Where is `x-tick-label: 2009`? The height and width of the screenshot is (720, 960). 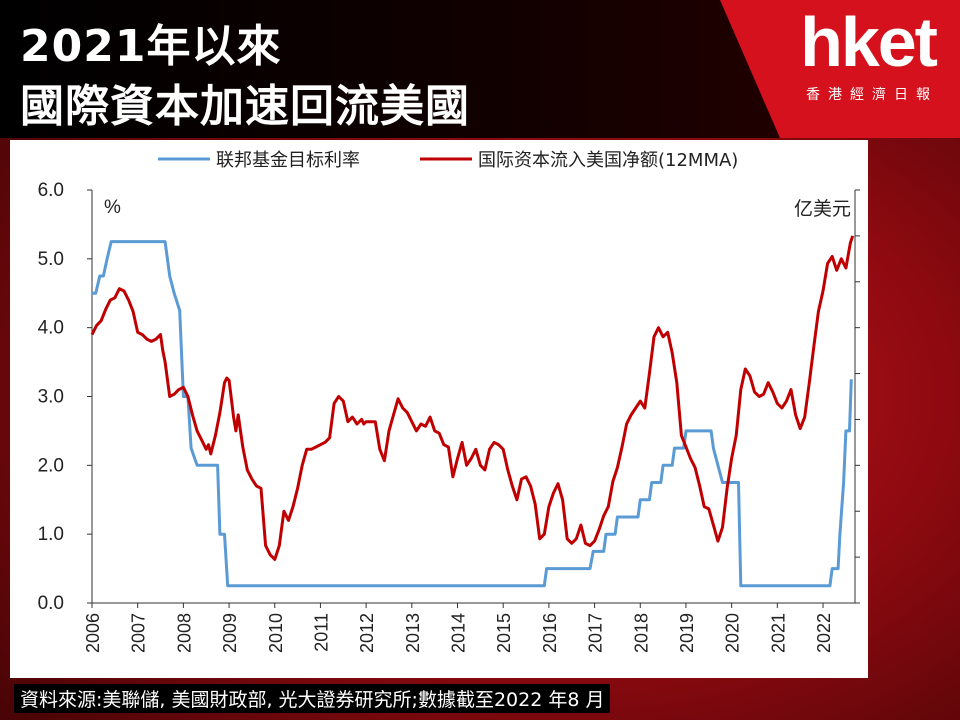
x-tick-label: 2009 is located at coordinates (230, 633).